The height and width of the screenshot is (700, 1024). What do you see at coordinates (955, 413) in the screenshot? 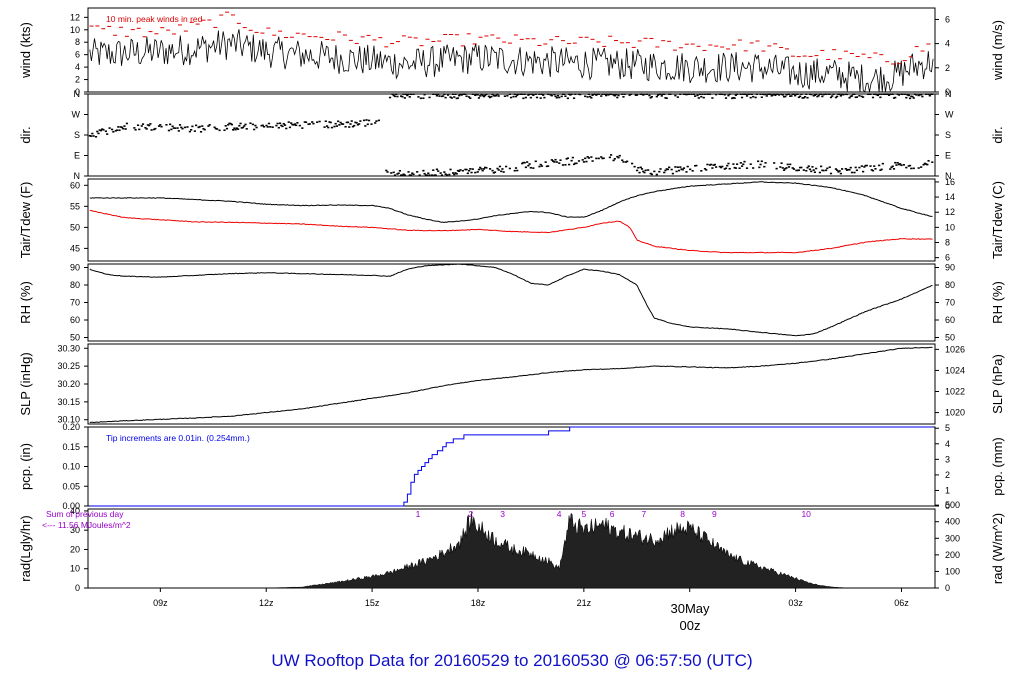
I see `right-tick-label: 1020` at bounding box center [955, 413].